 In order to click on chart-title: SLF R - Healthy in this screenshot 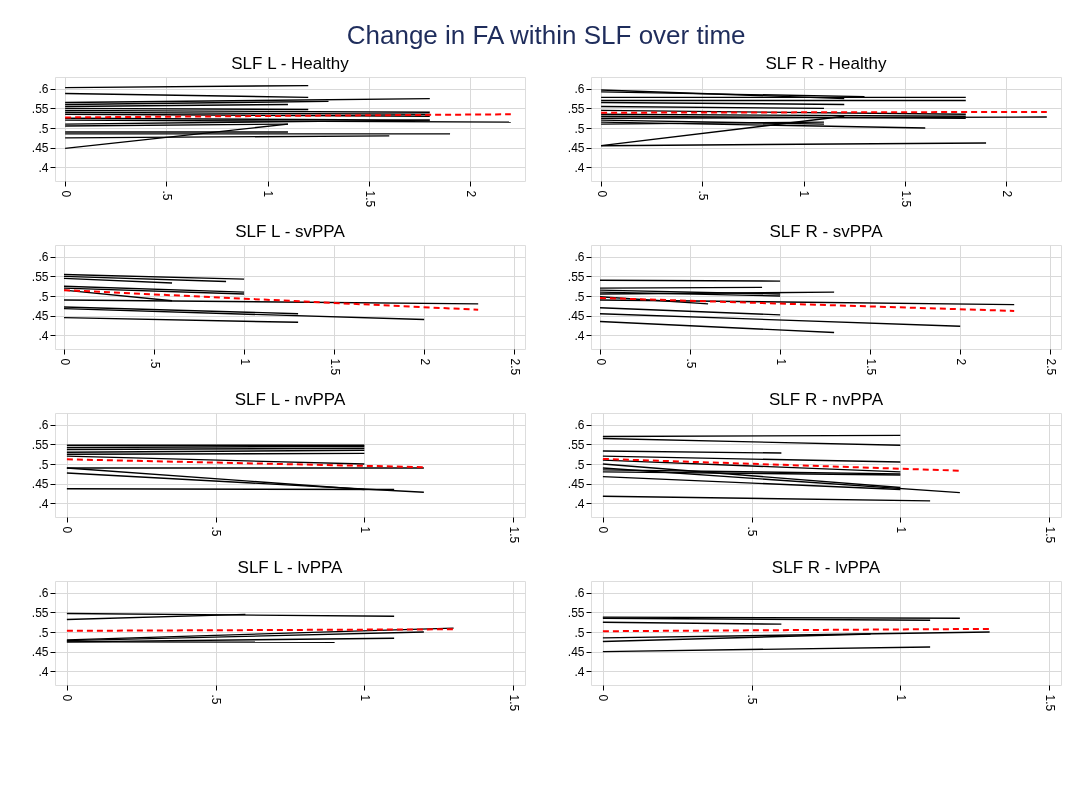, I will do `click(826, 63)`.